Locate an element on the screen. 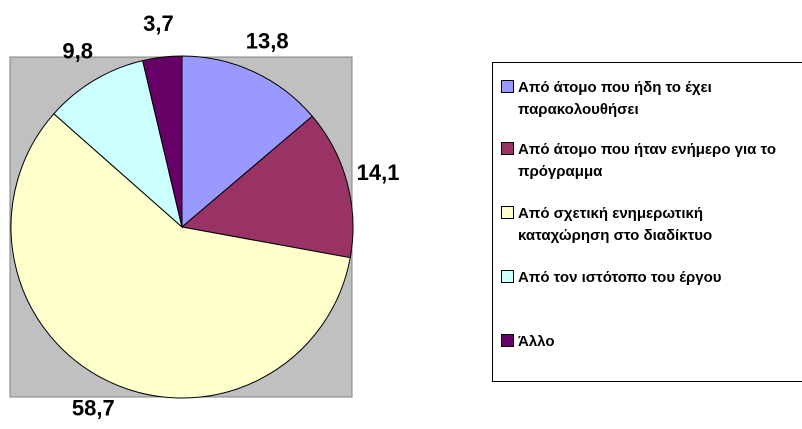 Image resolution: width=802 pixels, height=429 pixels. legend-item: Άλλο is located at coordinates (651, 342).